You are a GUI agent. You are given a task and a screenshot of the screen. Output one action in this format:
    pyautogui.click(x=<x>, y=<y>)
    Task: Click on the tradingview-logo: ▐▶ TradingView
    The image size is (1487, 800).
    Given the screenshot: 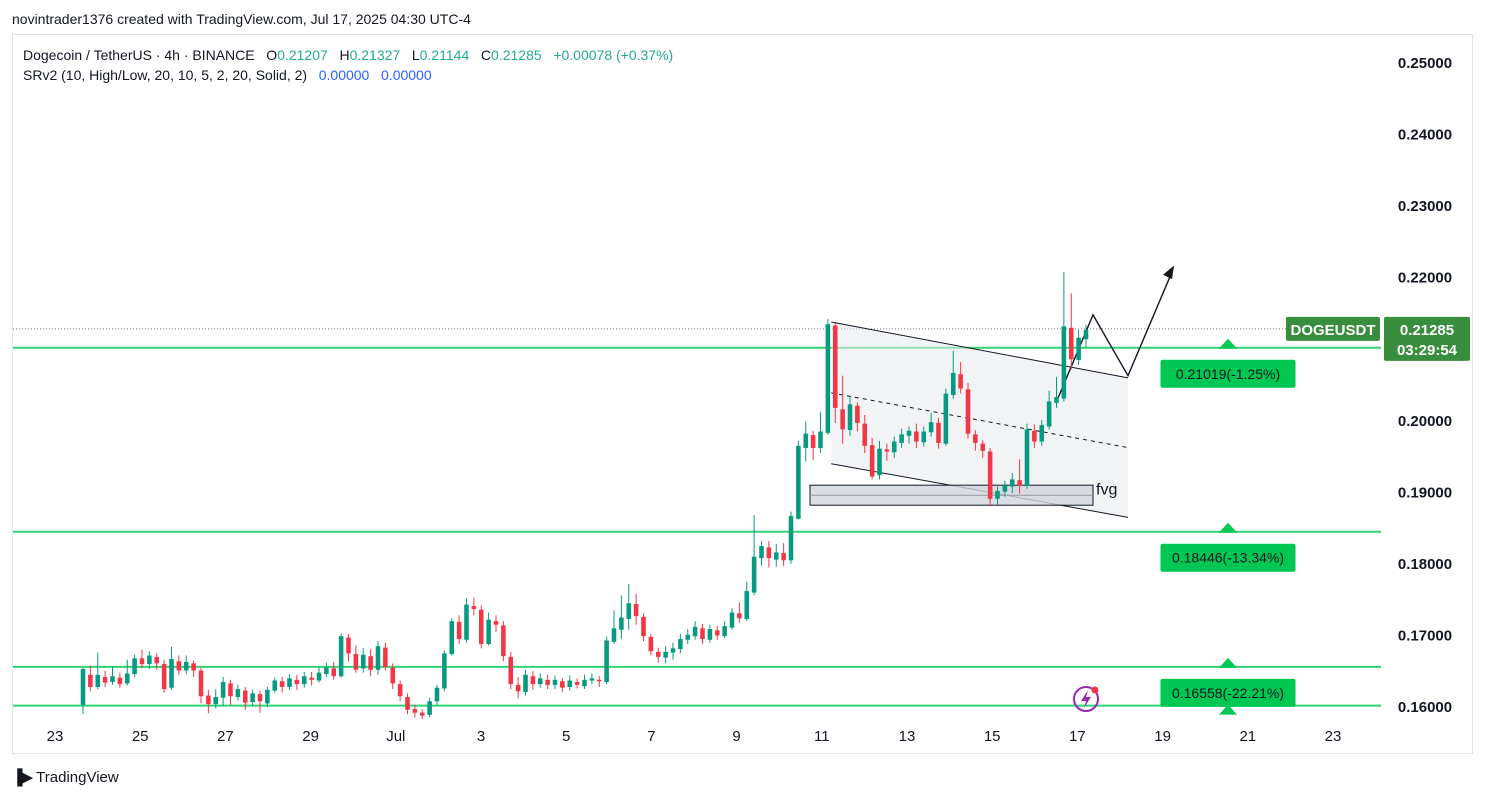 What is the action you would take?
    pyautogui.click(x=65, y=777)
    